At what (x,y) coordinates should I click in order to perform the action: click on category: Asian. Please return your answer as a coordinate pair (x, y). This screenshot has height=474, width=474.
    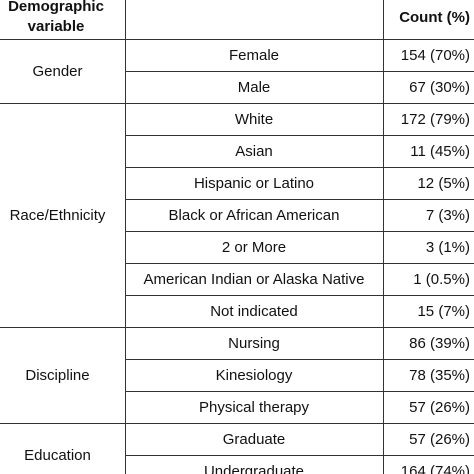
    Looking at the image, I should click on (254, 151).